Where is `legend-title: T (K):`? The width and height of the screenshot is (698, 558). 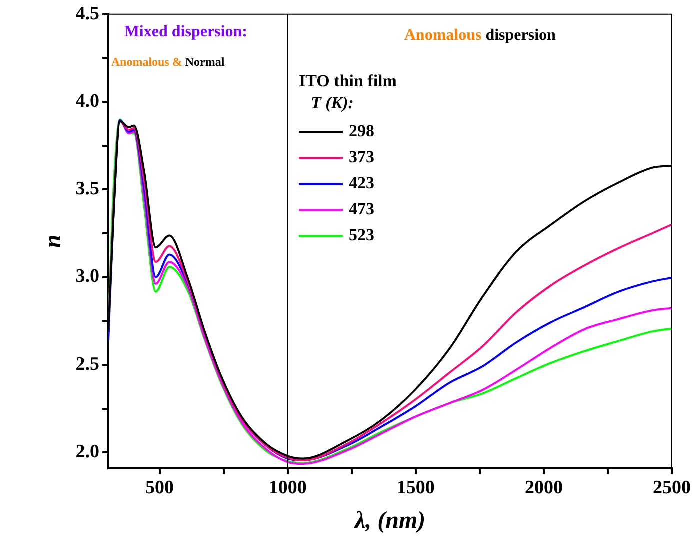 legend-title: T (K): is located at coordinates (332, 103).